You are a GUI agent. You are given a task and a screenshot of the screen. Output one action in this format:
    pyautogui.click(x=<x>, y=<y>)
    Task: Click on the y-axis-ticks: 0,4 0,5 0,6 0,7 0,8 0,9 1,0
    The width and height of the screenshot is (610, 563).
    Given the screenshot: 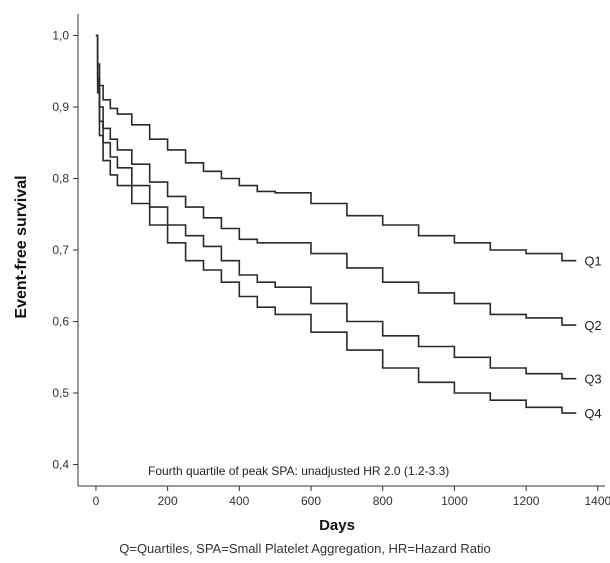 What is the action you would take?
    pyautogui.click(x=65, y=250)
    